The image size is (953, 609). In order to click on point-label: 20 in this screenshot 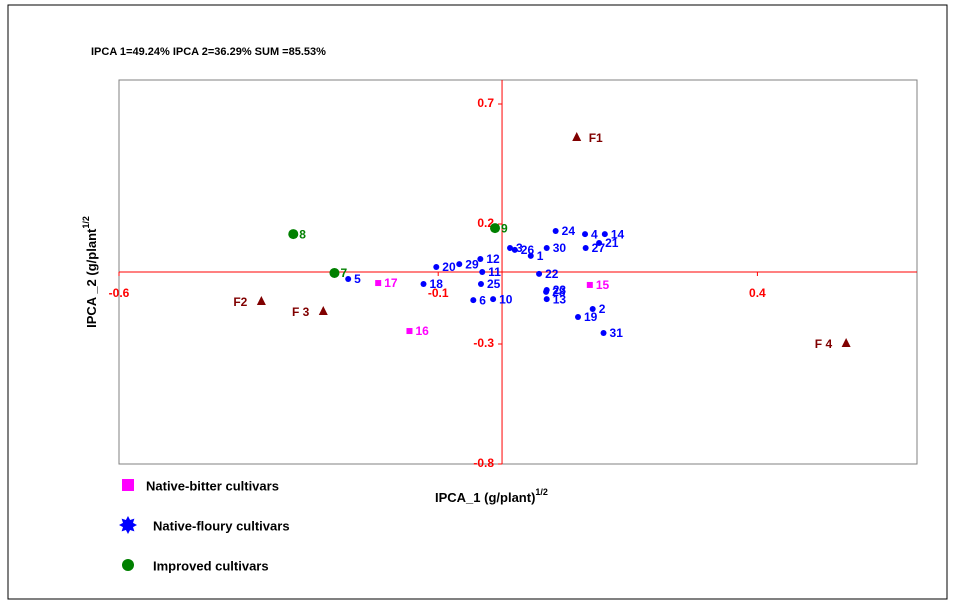, I will do `click(449, 267)`.